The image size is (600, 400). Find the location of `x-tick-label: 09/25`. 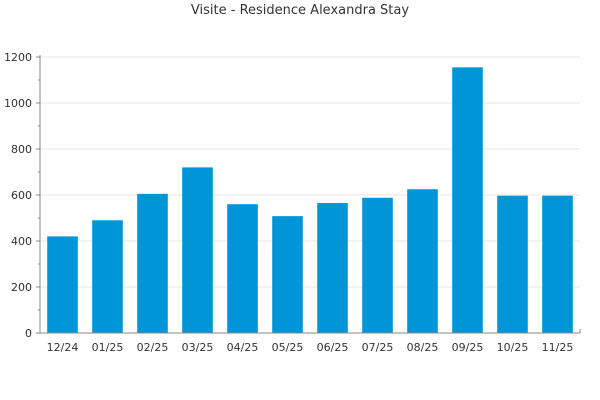

x-tick-label: 09/25 is located at coordinates (468, 347).